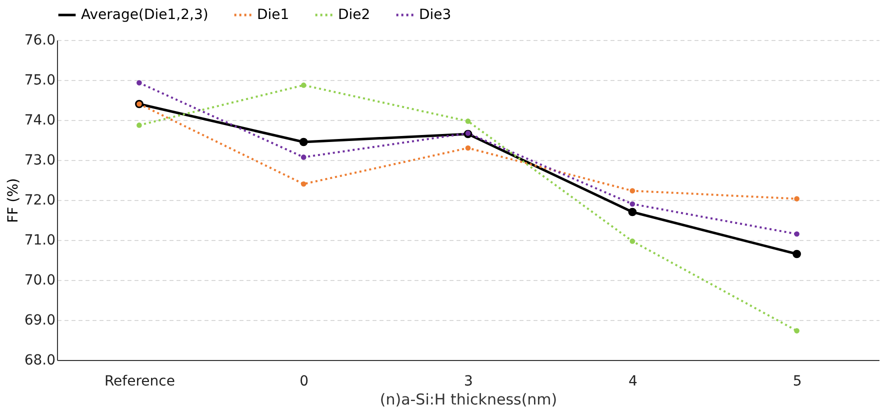  What do you see at coordinates (144, 15) in the screenshot?
I see `legend-label: Average(Die1,2,3)` at bounding box center [144, 15].